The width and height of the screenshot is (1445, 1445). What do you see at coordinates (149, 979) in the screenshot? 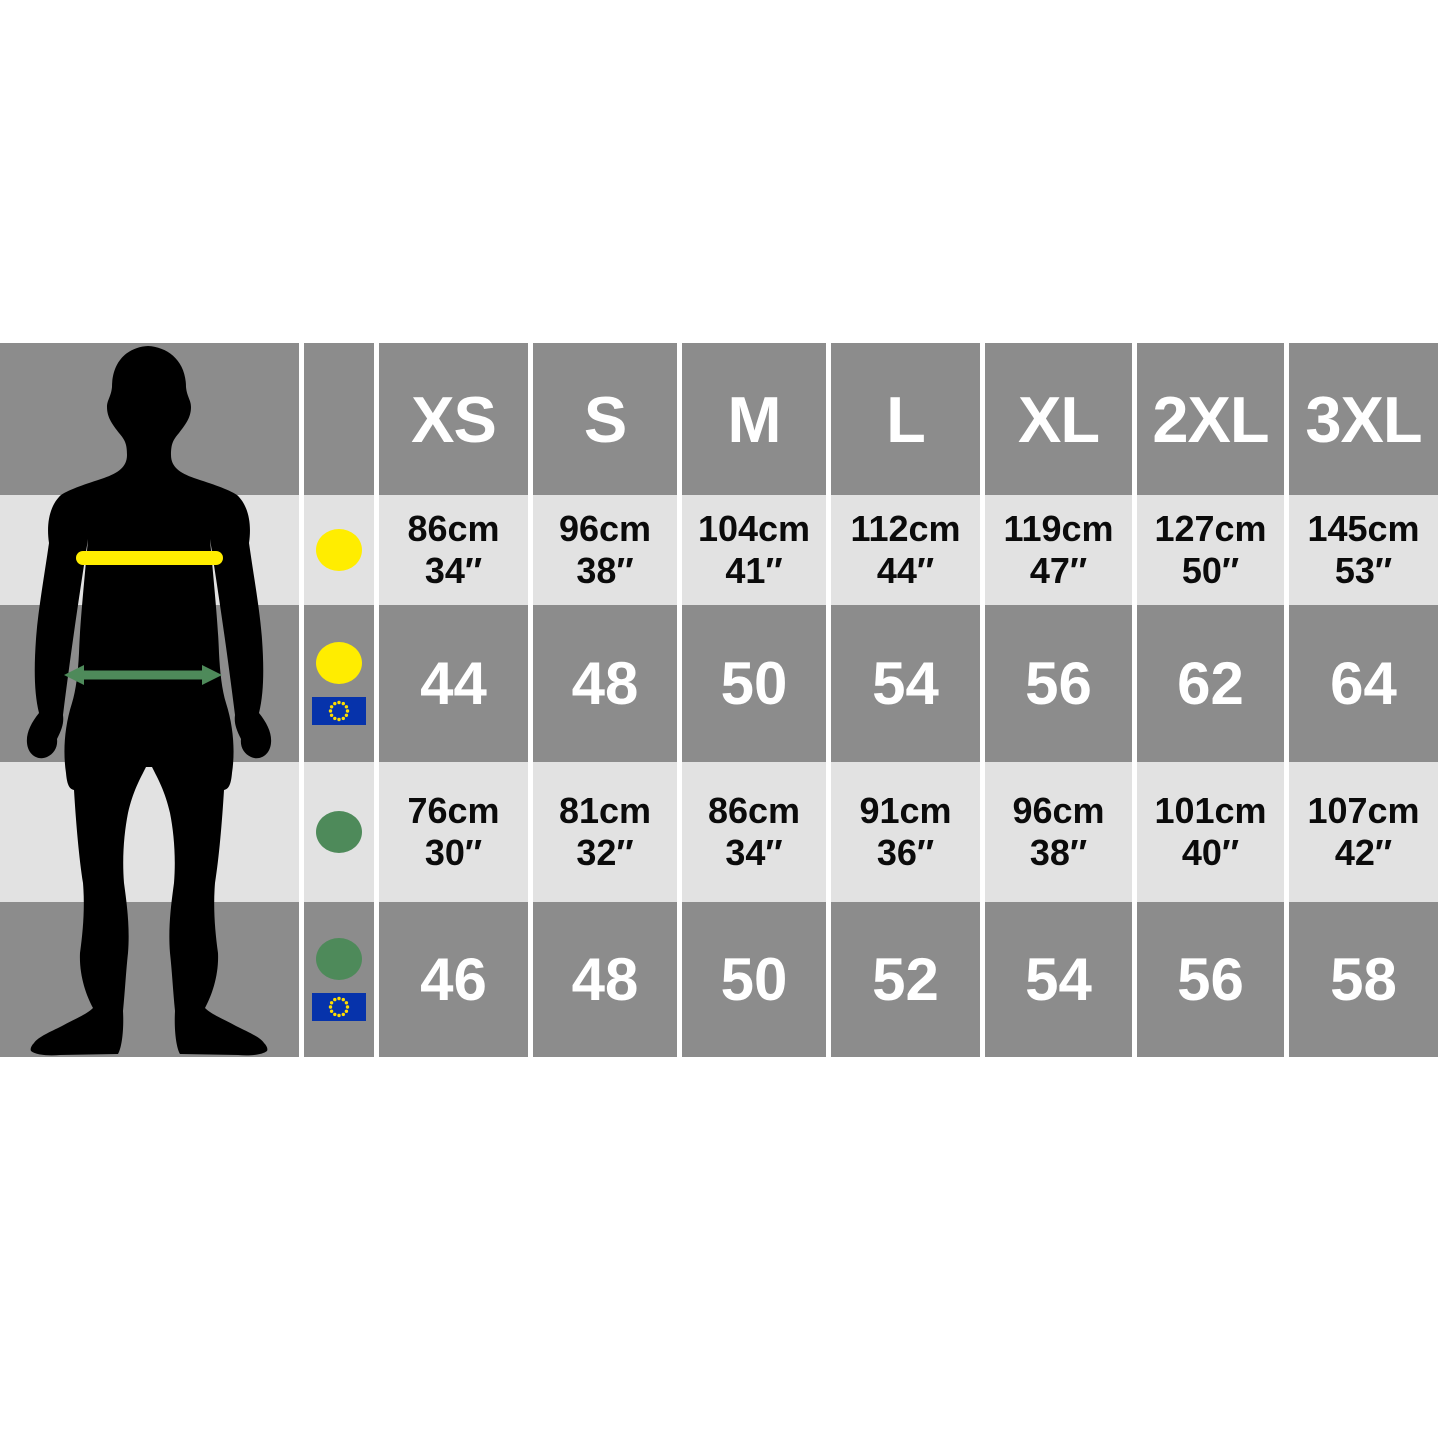
I see `silhouette-band-waist-eu` at bounding box center [149, 979].